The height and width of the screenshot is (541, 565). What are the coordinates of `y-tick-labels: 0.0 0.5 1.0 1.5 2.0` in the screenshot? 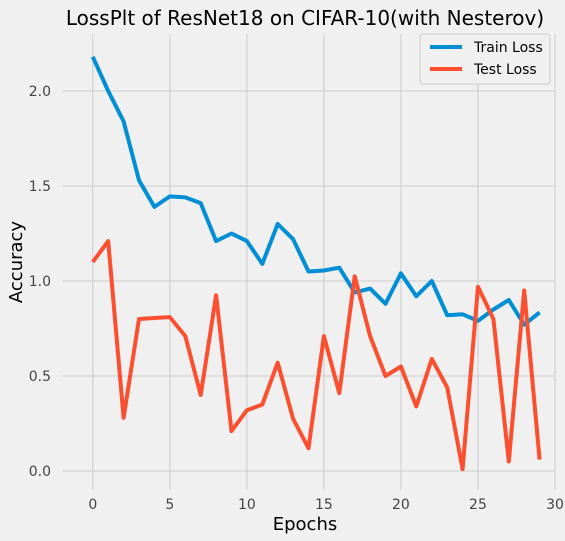 It's located at (40, 282).